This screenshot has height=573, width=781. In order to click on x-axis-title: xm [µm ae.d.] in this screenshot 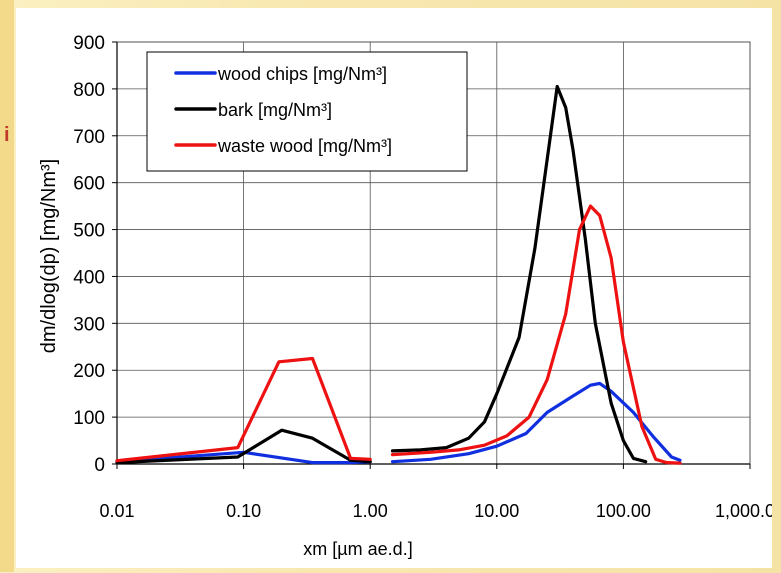, I will do `click(357, 549)`.